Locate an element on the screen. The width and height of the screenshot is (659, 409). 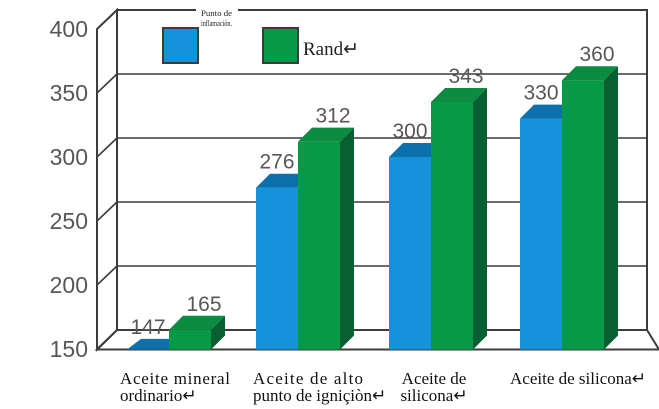
legend-text-backdrop is located at coordinates (217, 17).